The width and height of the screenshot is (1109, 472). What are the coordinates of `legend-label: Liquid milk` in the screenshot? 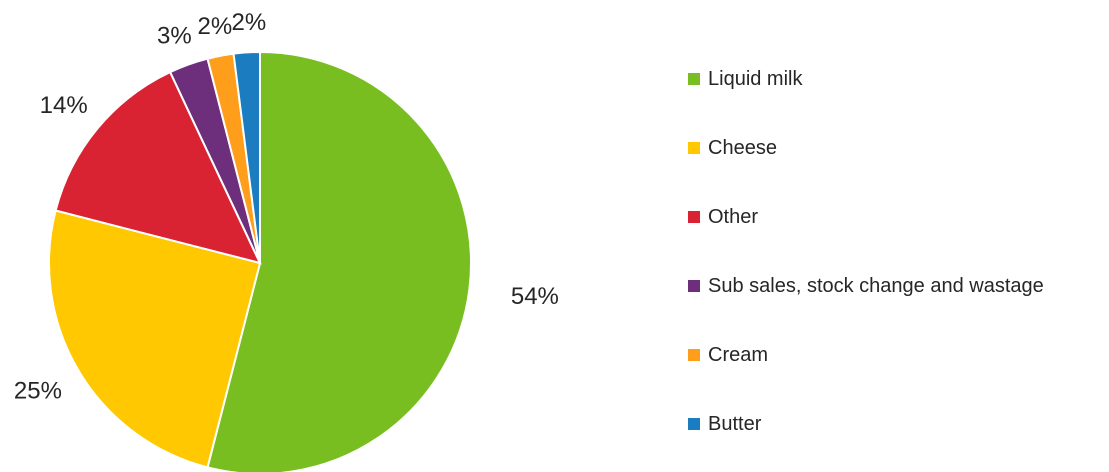 It's located at (755, 78).